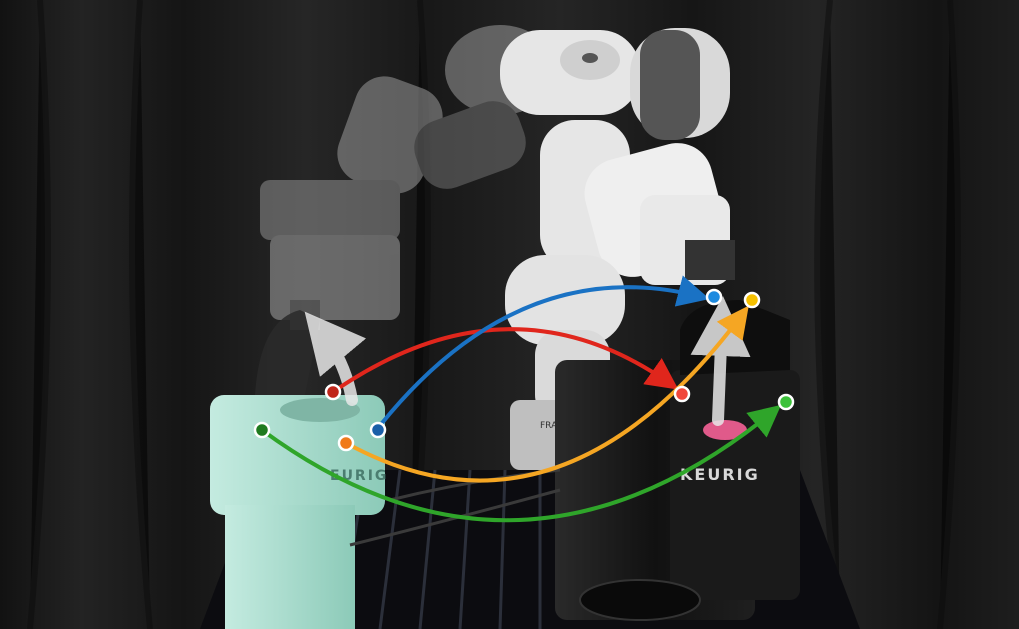 The width and height of the screenshot is (1019, 629). Describe the element at coordinates (262, 430) in the screenshot. I see `green-start-point` at that location.